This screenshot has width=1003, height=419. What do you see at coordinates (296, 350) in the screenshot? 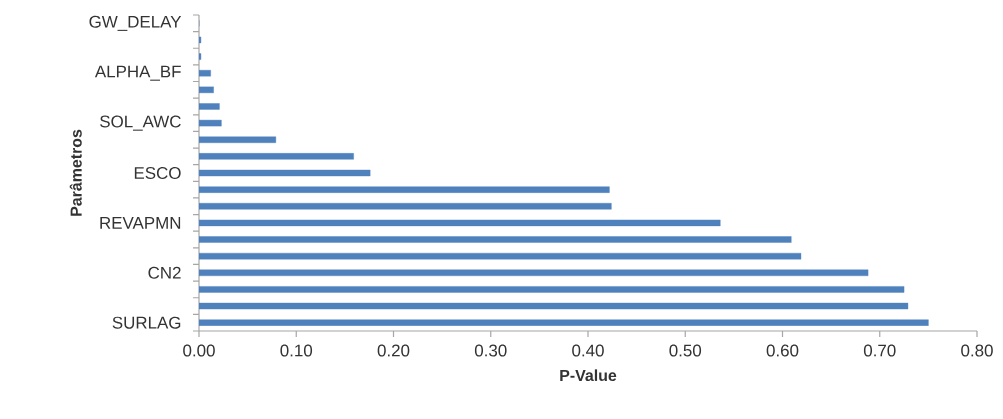
I see `x-tick-label: 0.10` at bounding box center [296, 350].